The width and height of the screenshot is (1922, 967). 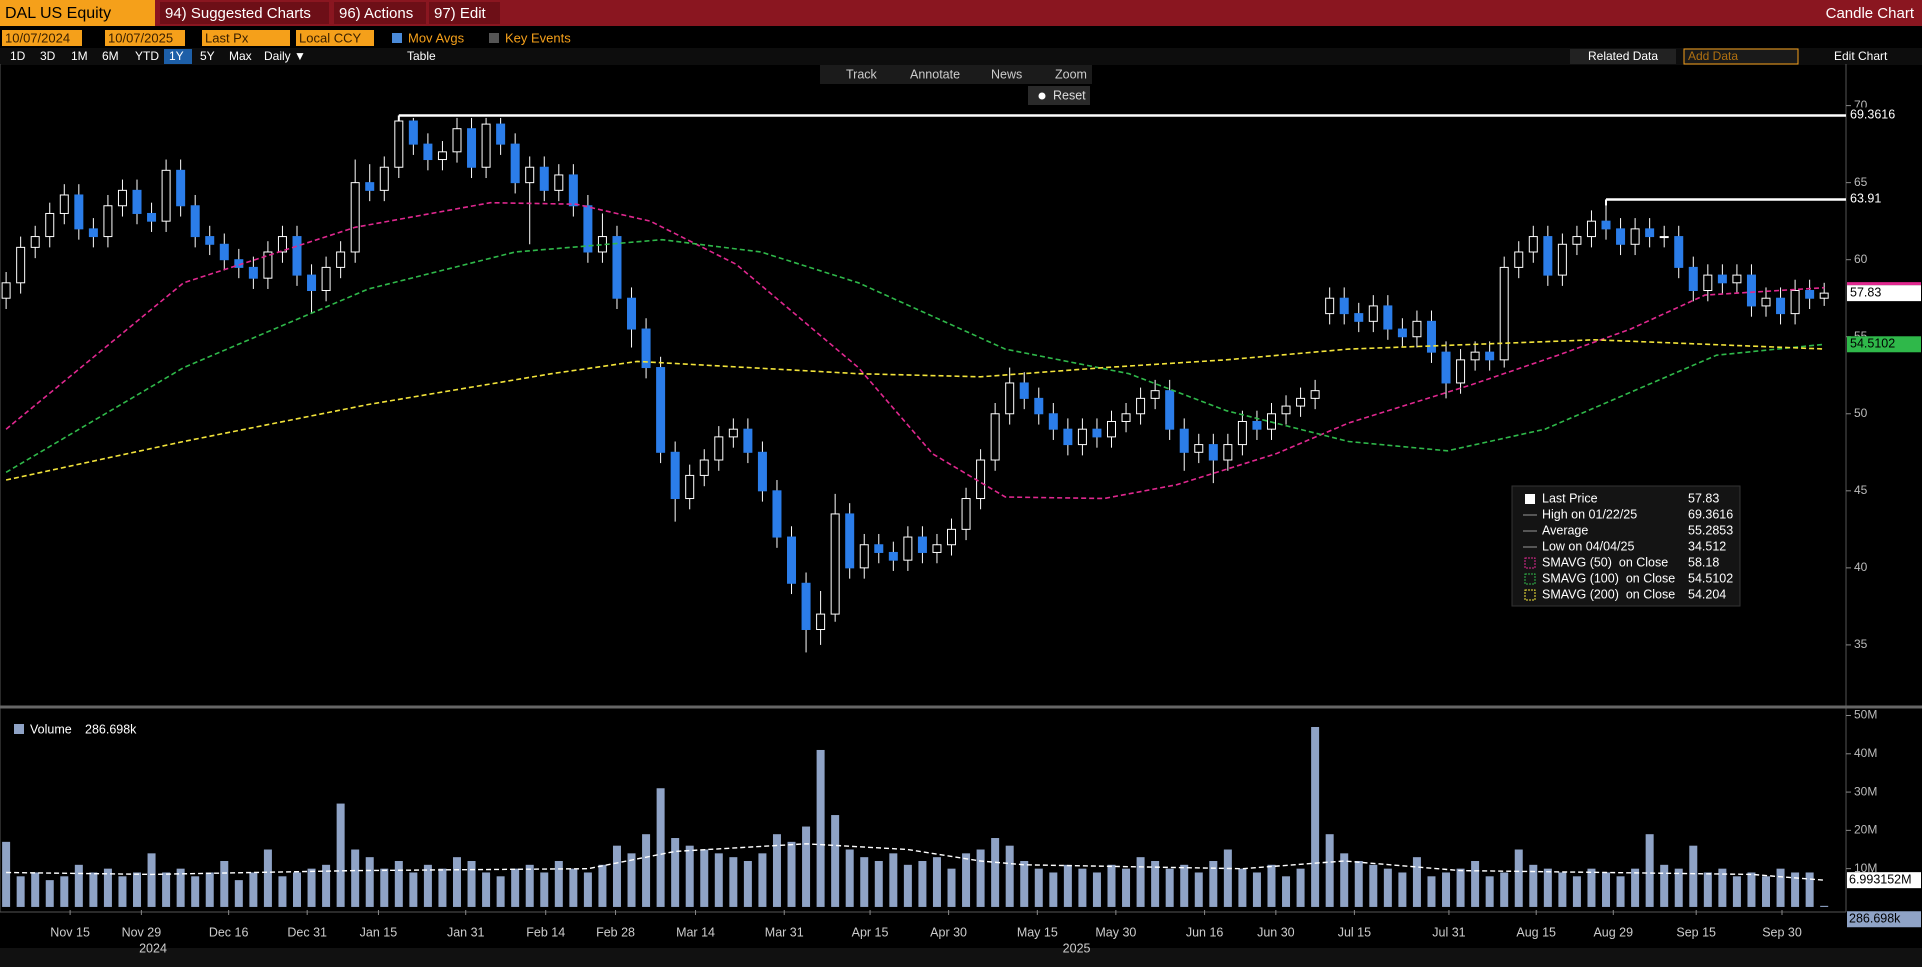 What do you see at coordinates (238, 13) in the screenshot?
I see `menu-label: 94) Suggested Charts` at bounding box center [238, 13].